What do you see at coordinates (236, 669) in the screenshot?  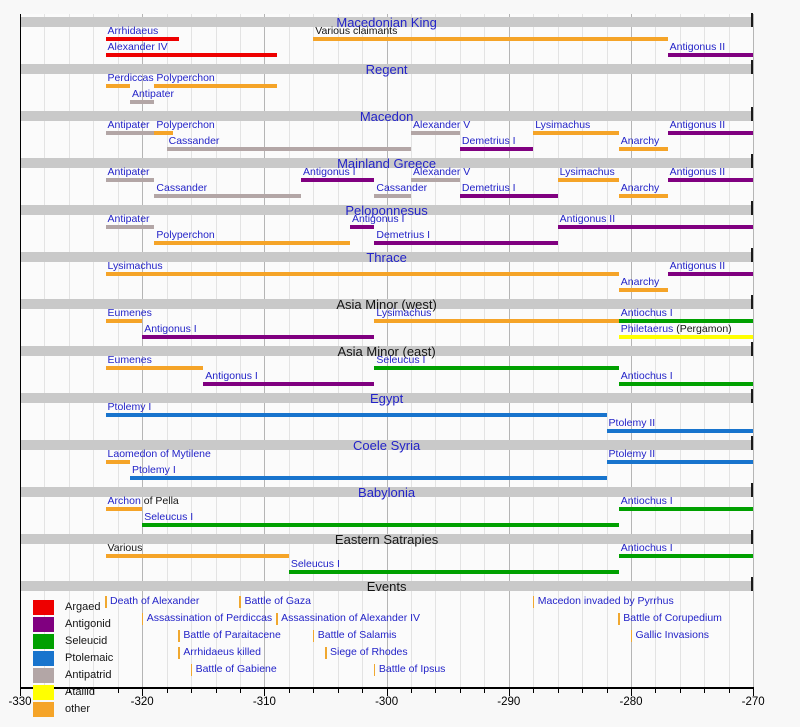 I see `event-label-battle-of-gabiene: Battle of Gabiene` at bounding box center [236, 669].